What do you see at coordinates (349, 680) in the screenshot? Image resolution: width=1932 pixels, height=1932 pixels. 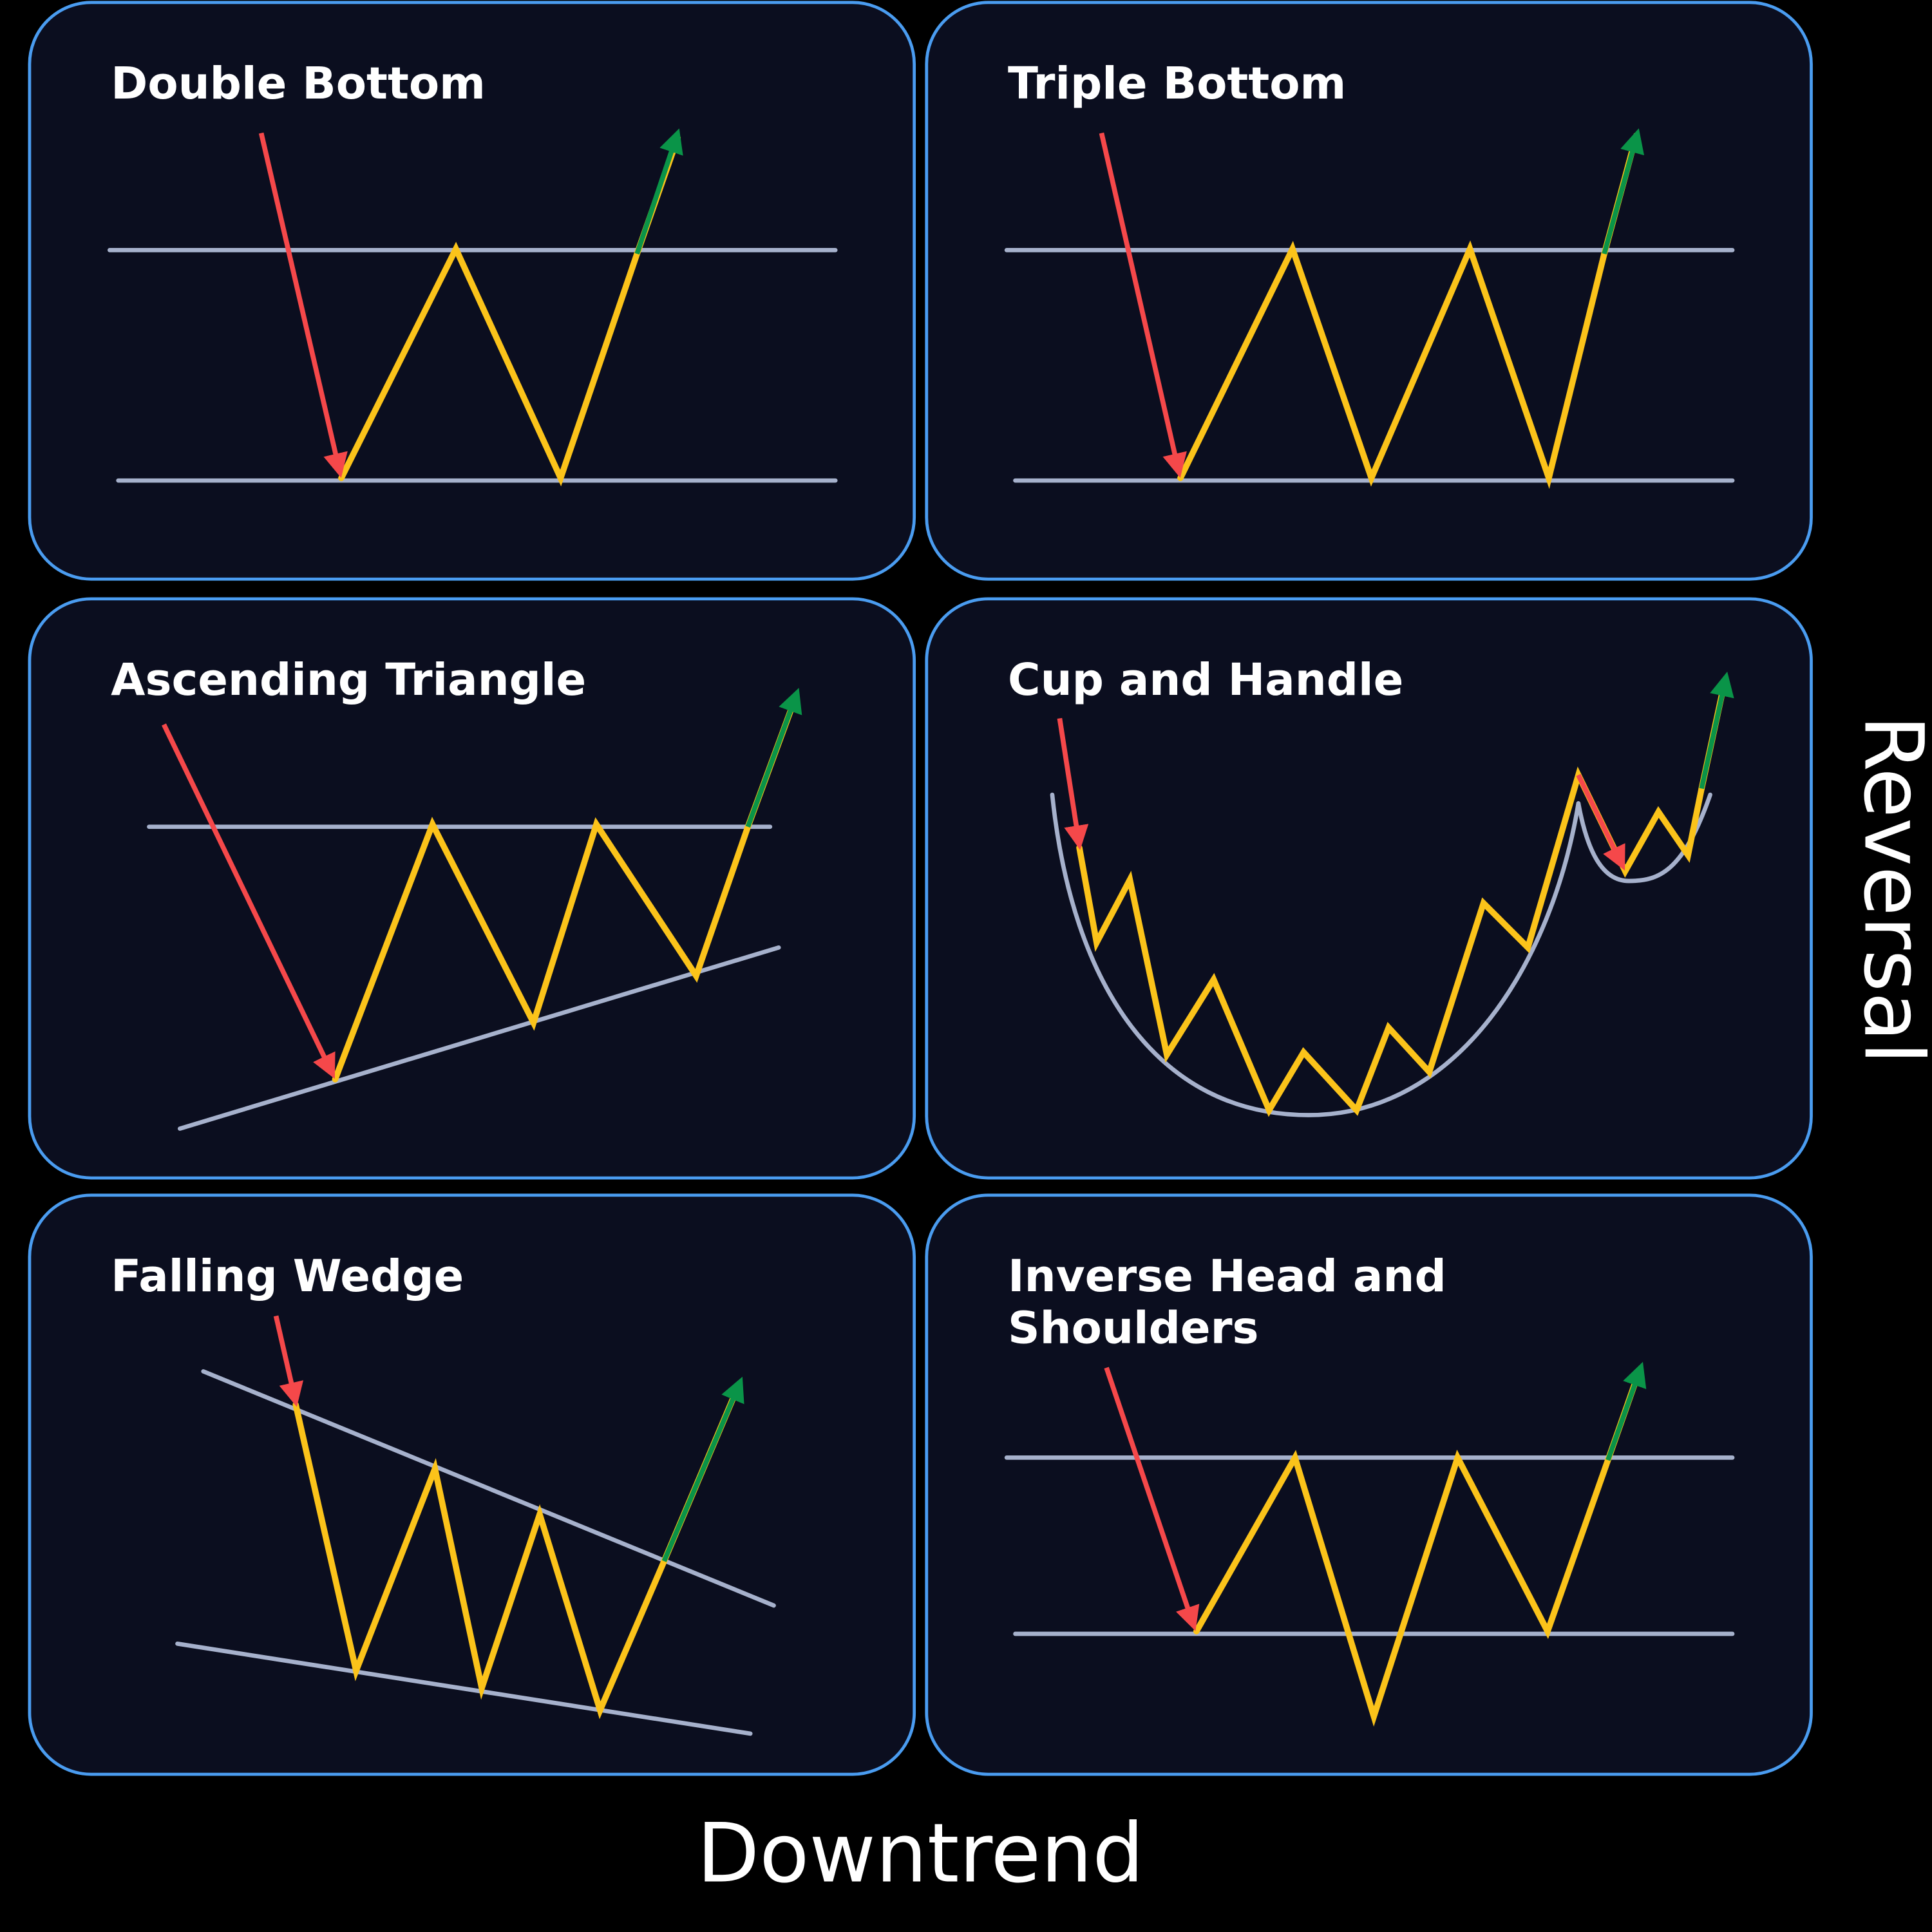 I see `panel-title: Ascending Triangle` at bounding box center [349, 680].